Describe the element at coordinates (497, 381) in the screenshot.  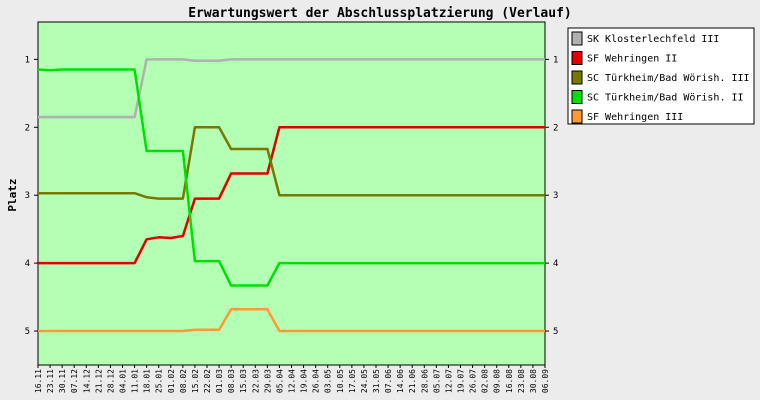
I see `x-tick-label: 09.08` at that location.